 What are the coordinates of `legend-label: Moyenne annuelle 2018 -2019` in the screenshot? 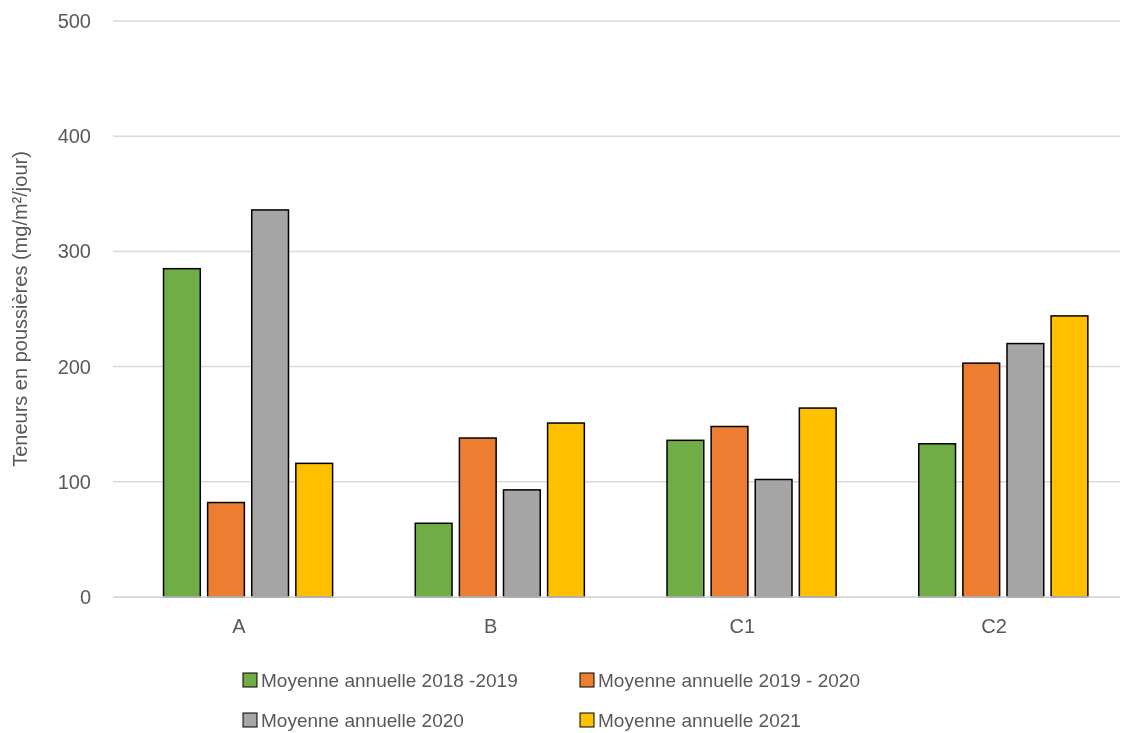 It's located at (389, 680).